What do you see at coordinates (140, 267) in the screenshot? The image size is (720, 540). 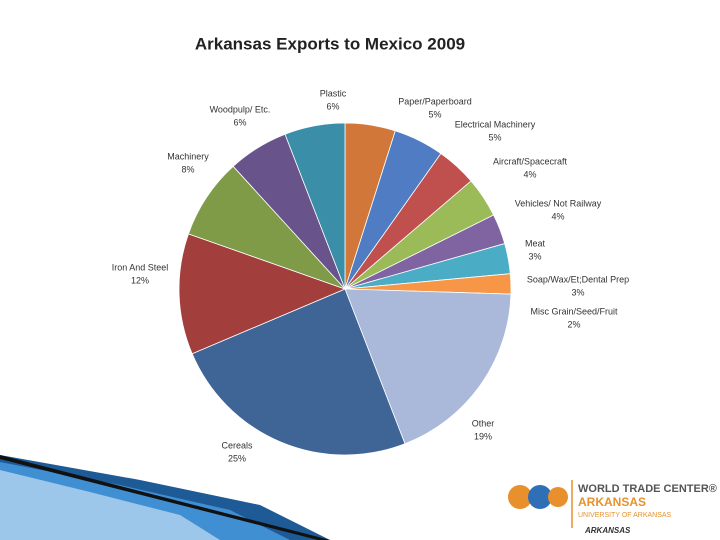 I see `slice-label: Iron And Steel` at bounding box center [140, 267].